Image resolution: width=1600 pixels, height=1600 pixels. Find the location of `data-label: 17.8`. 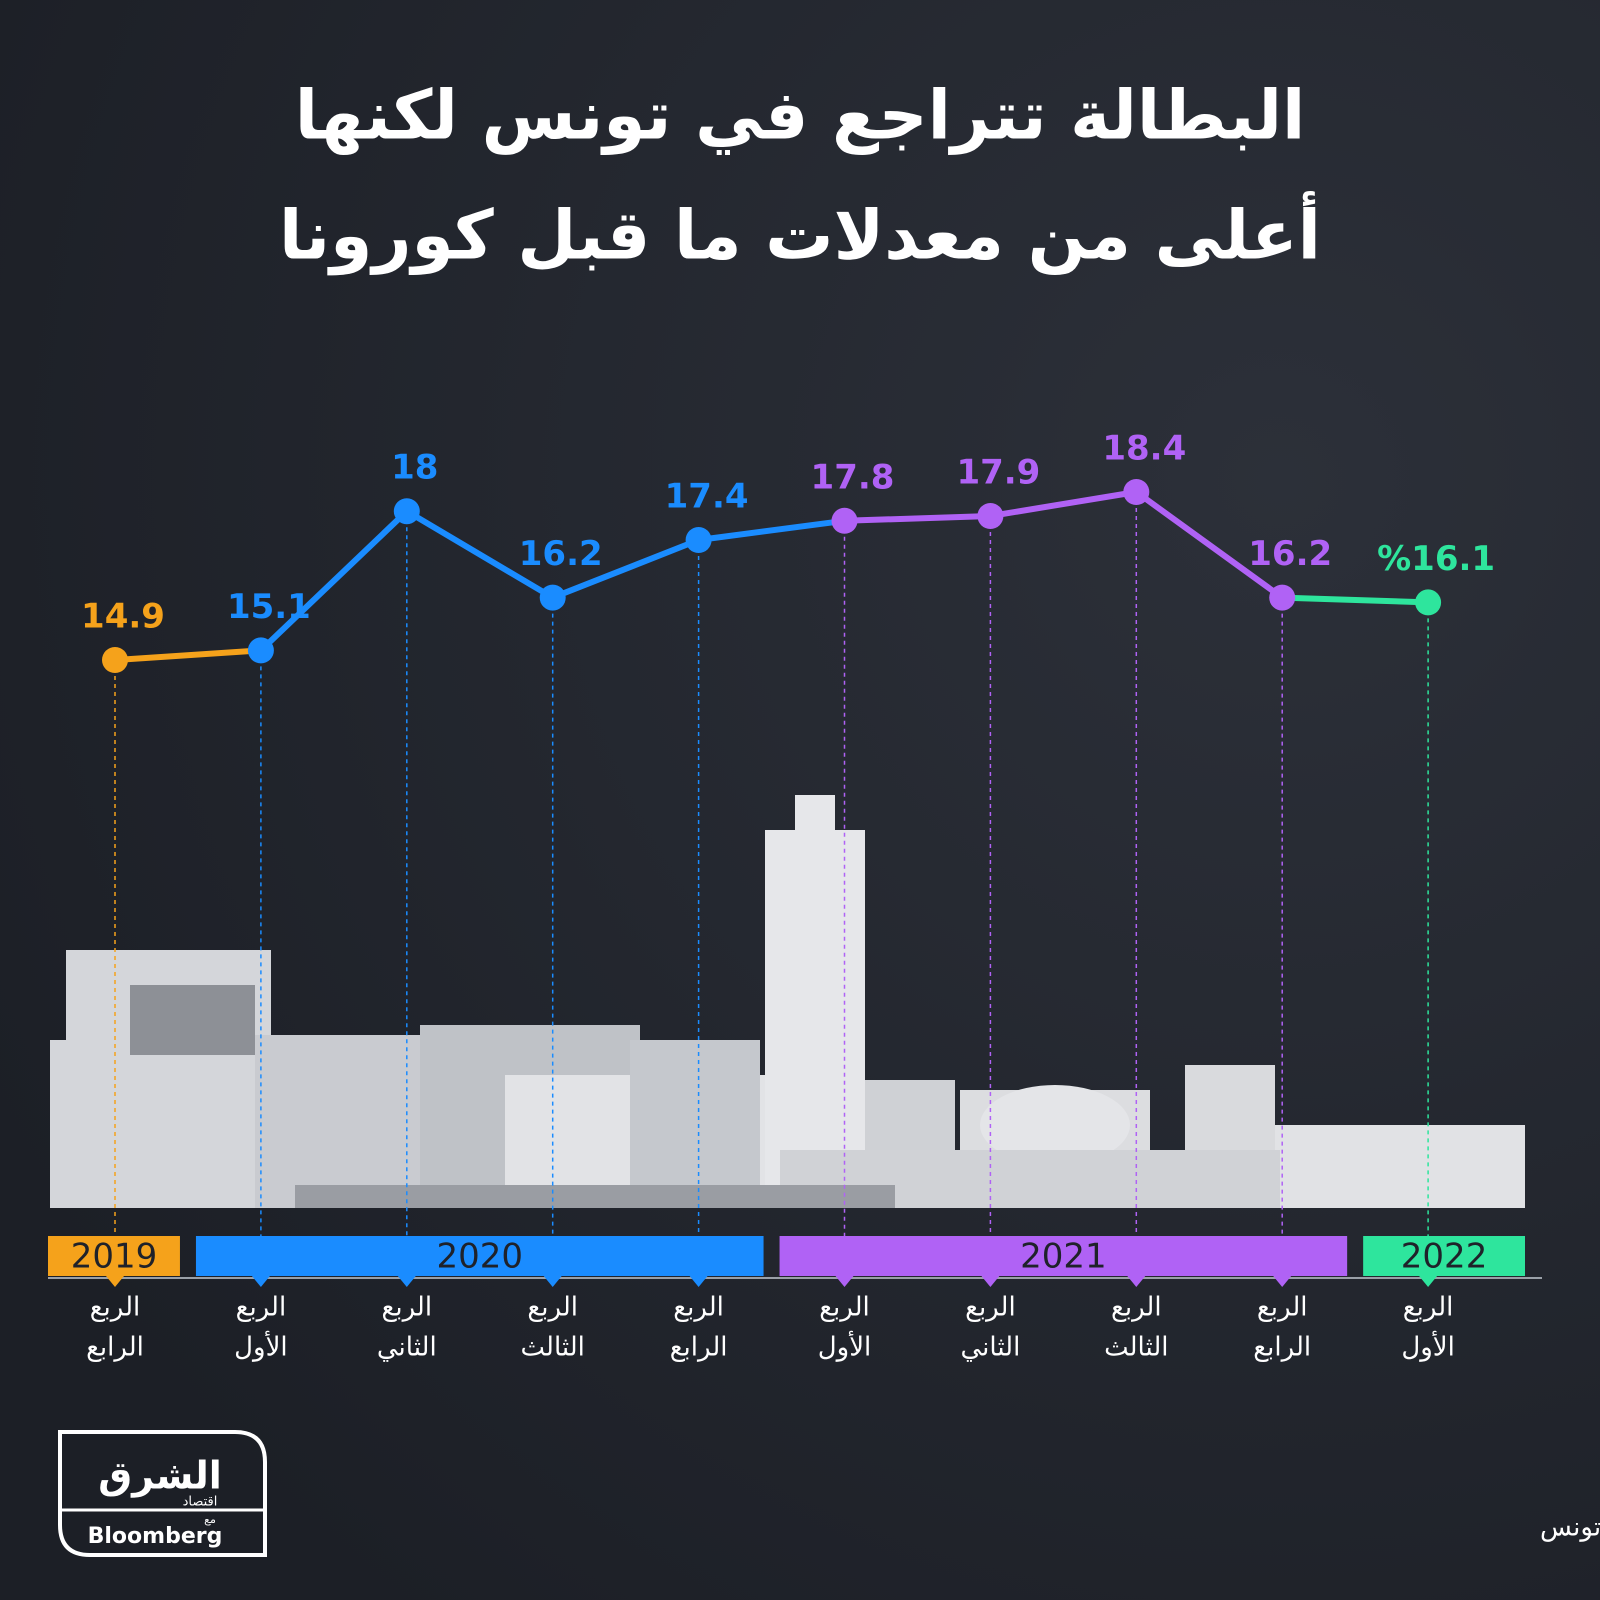

data-label: 17.8 is located at coordinates (853, 477).